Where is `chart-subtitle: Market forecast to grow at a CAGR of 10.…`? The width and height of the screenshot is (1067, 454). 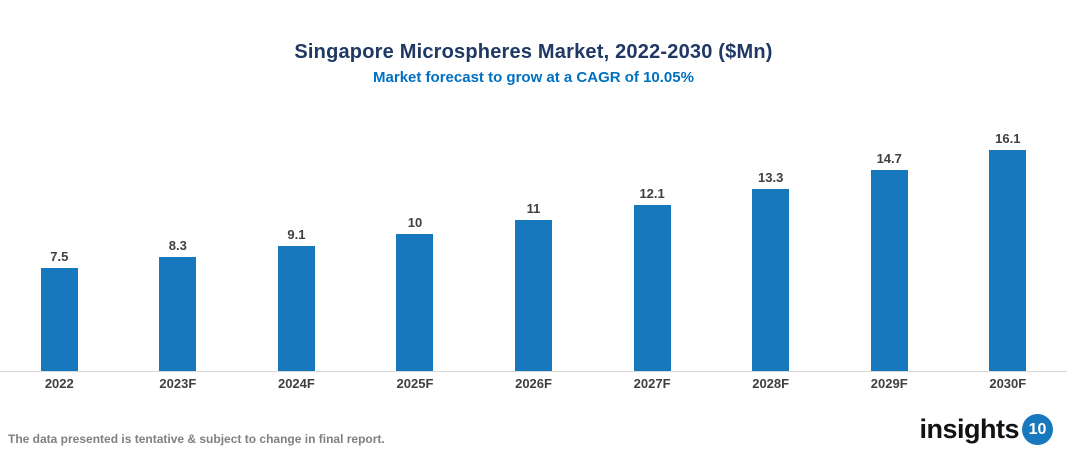
chart-subtitle: Market forecast to grow at a CAGR of 10.… is located at coordinates (533, 77).